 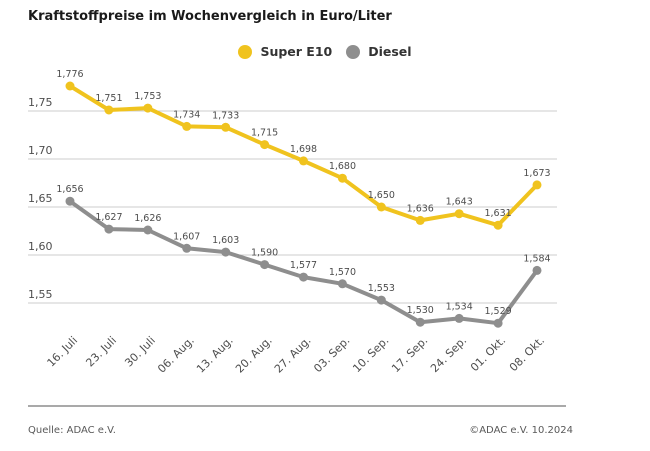 I want to click on x-axis-tick-label: 10. Sep., so click(x=370, y=354).